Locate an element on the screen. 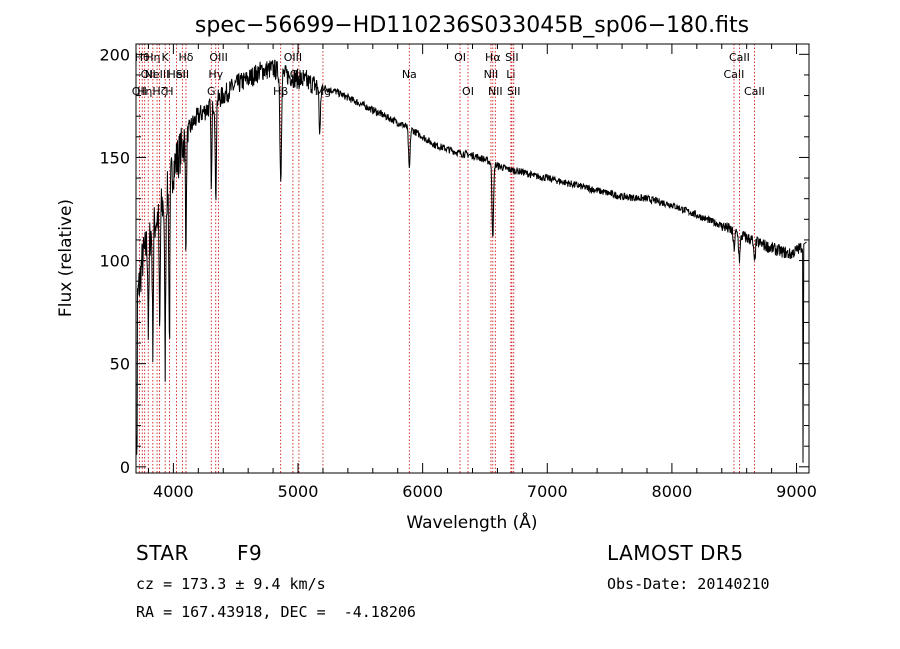 This screenshot has width=900, height=649. y-tick-label: 0 is located at coordinates (125, 467).